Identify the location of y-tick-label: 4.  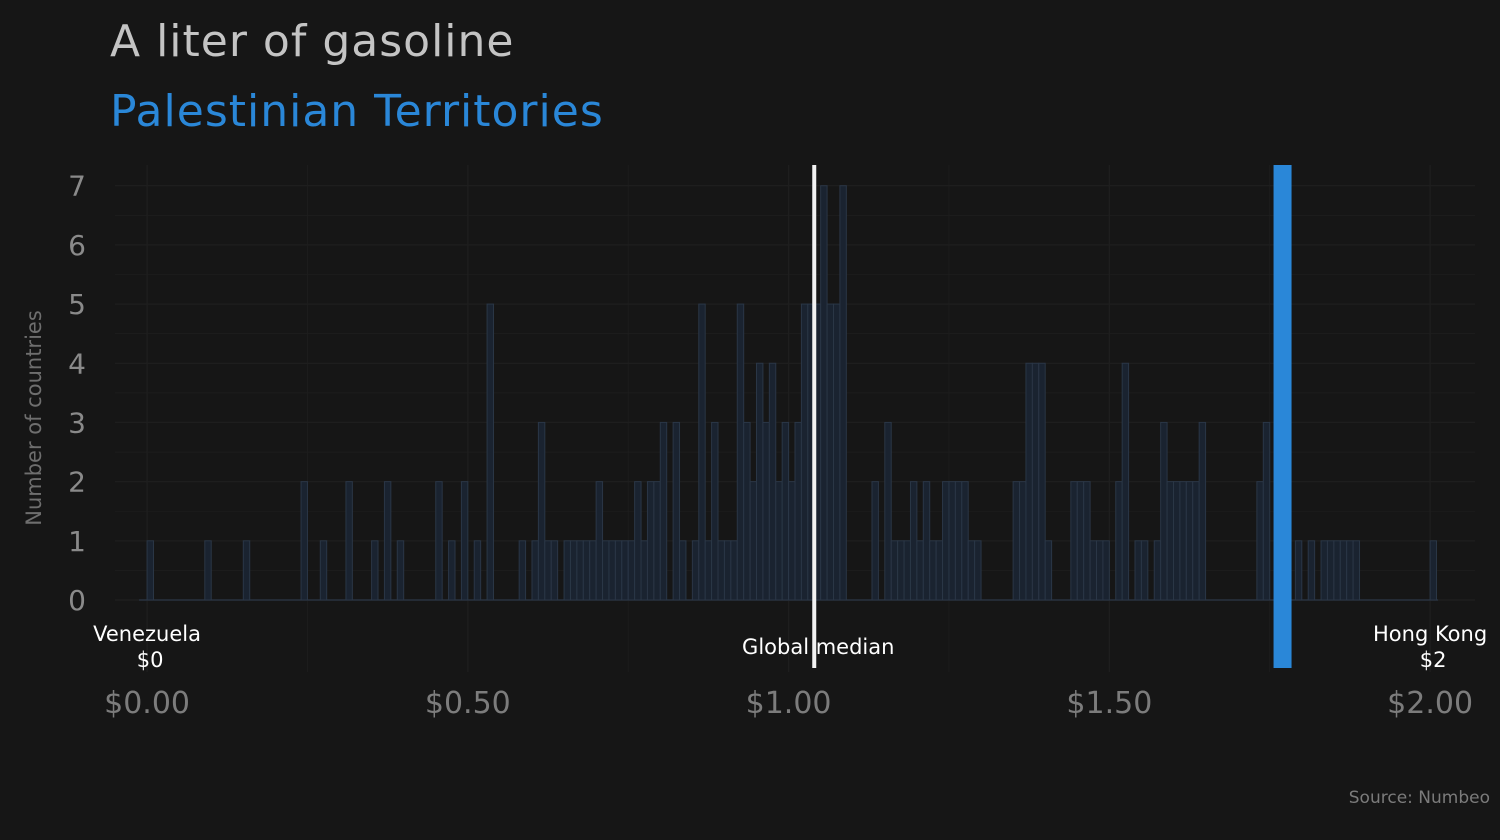
(77, 363).